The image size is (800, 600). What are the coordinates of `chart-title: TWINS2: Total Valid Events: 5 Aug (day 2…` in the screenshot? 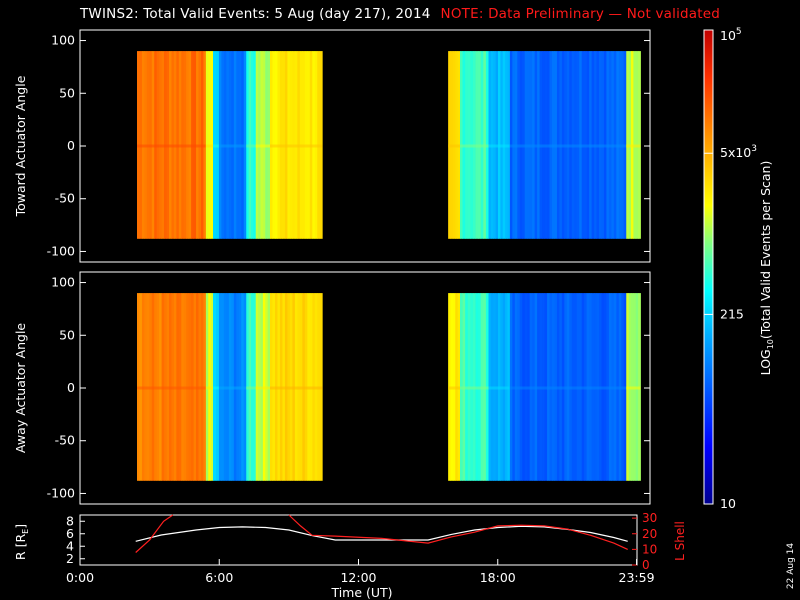 It's located at (255, 14).